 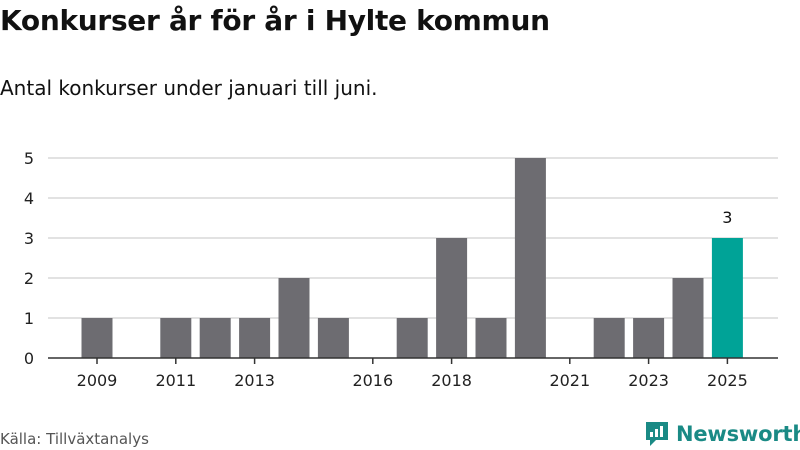 What do you see at coordinates (451, 380) in the screenshot?
I see `x-tick-label: 2018` at bounding box center [451, 380].